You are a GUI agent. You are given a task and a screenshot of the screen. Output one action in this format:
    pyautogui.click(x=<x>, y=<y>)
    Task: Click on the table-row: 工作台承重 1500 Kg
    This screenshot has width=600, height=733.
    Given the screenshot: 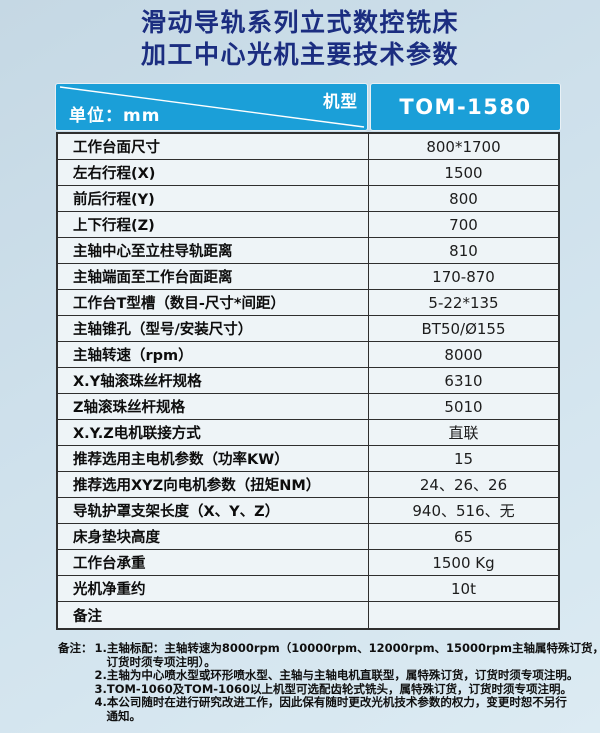 What is the action you would take?
    pyautogui.click(x=308, y=563)
    